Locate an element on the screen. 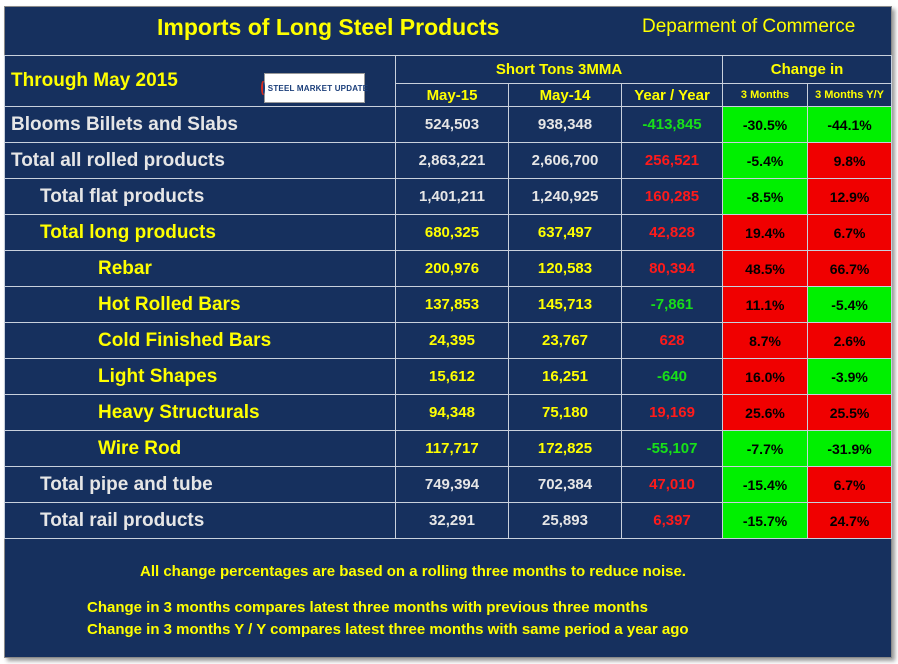  row-label: Total all rolled products is located at coordinates (200, 160).